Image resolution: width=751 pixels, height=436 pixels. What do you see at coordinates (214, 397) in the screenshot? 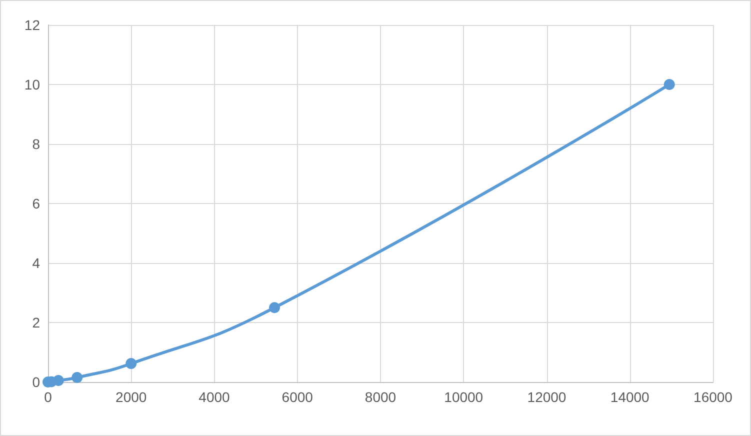
I see `x-tick-label: 4000` at bounding box center [214, 397].